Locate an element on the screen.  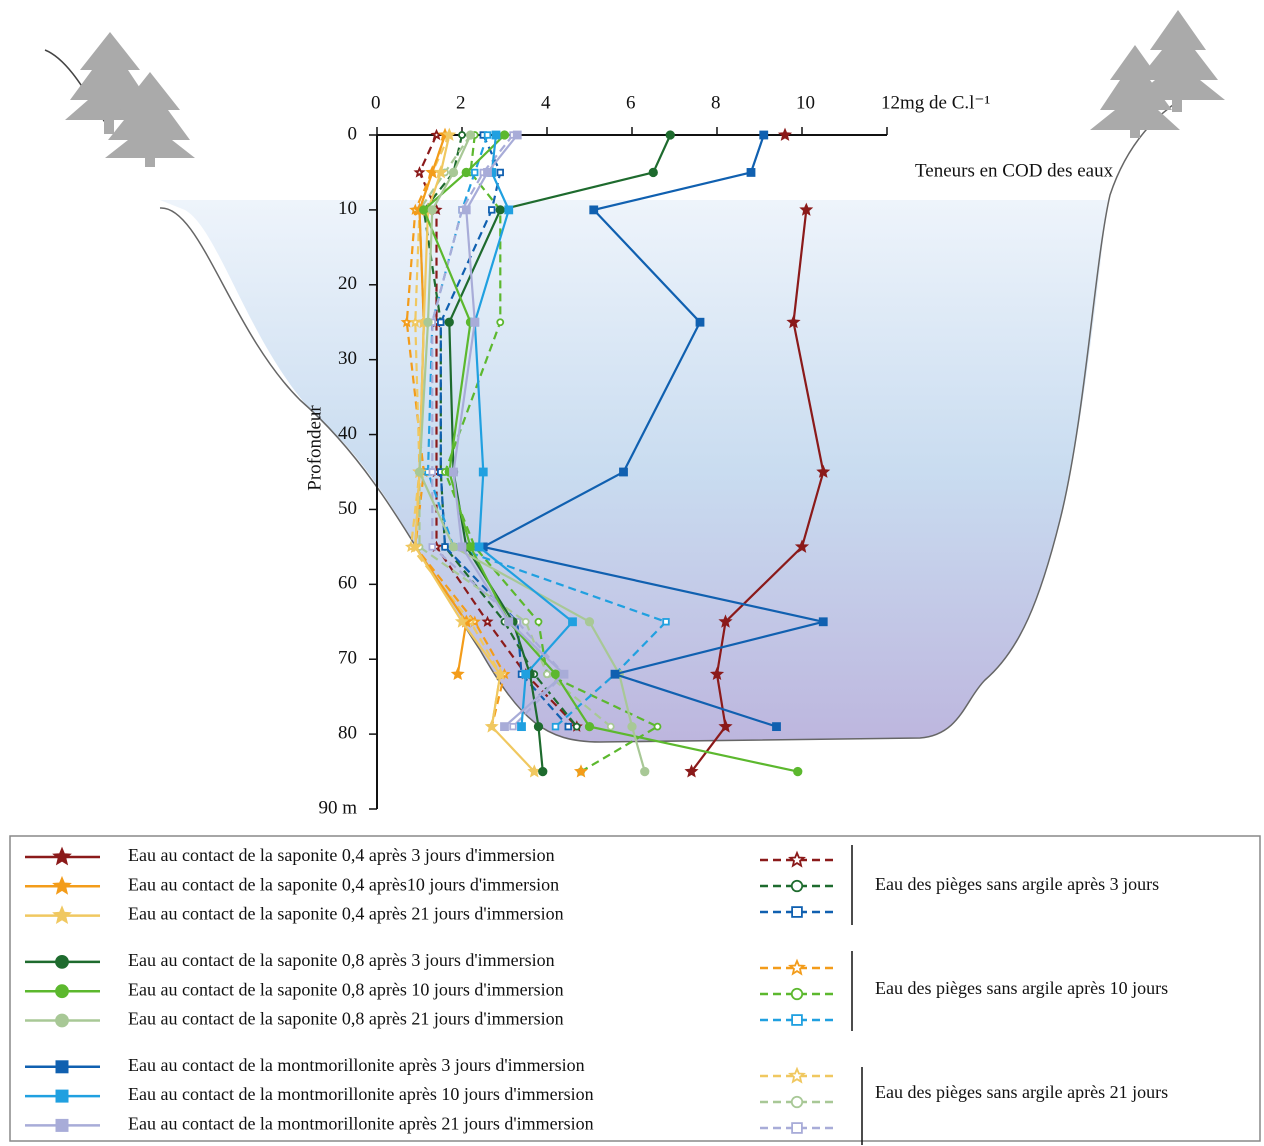
x-tick-label: 2 is located at coordinates (461, 102).